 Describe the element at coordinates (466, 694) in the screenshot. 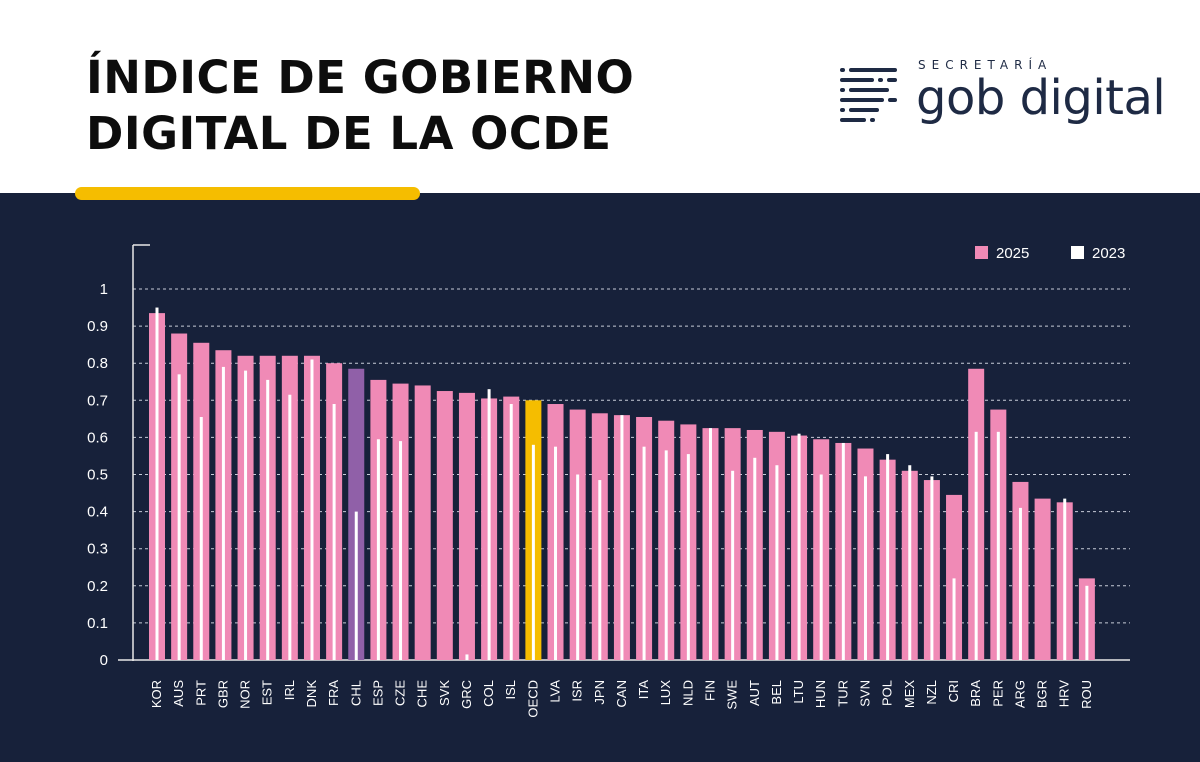

I see `x-tick-label: GRC` at that location.